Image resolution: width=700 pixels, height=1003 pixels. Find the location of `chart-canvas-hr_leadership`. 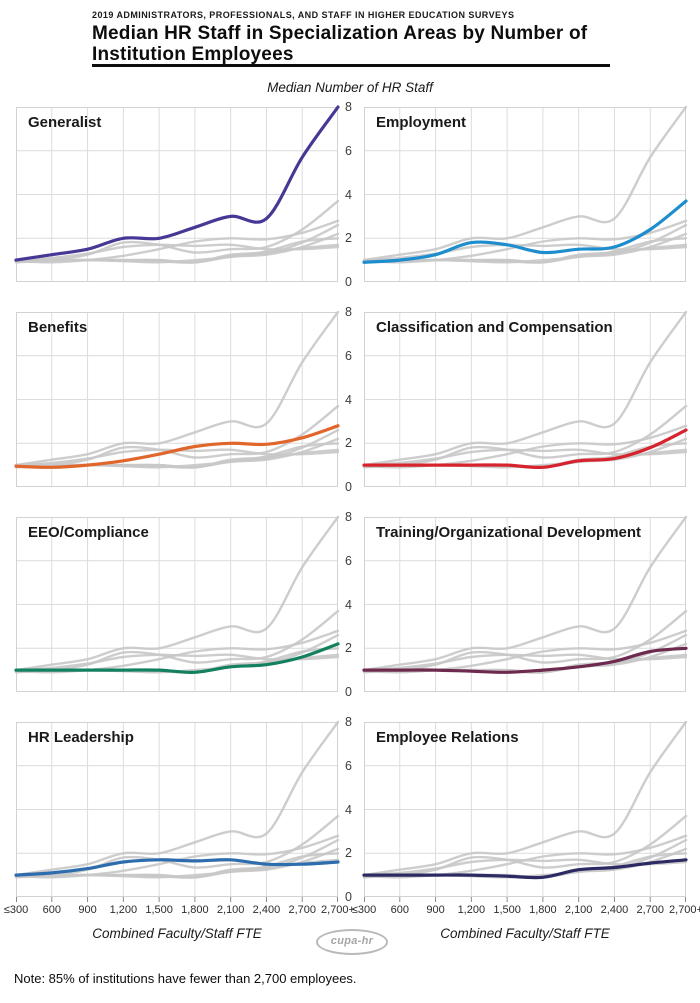

chart-canvas-hr_leadership is located at coordinates (177, 811).